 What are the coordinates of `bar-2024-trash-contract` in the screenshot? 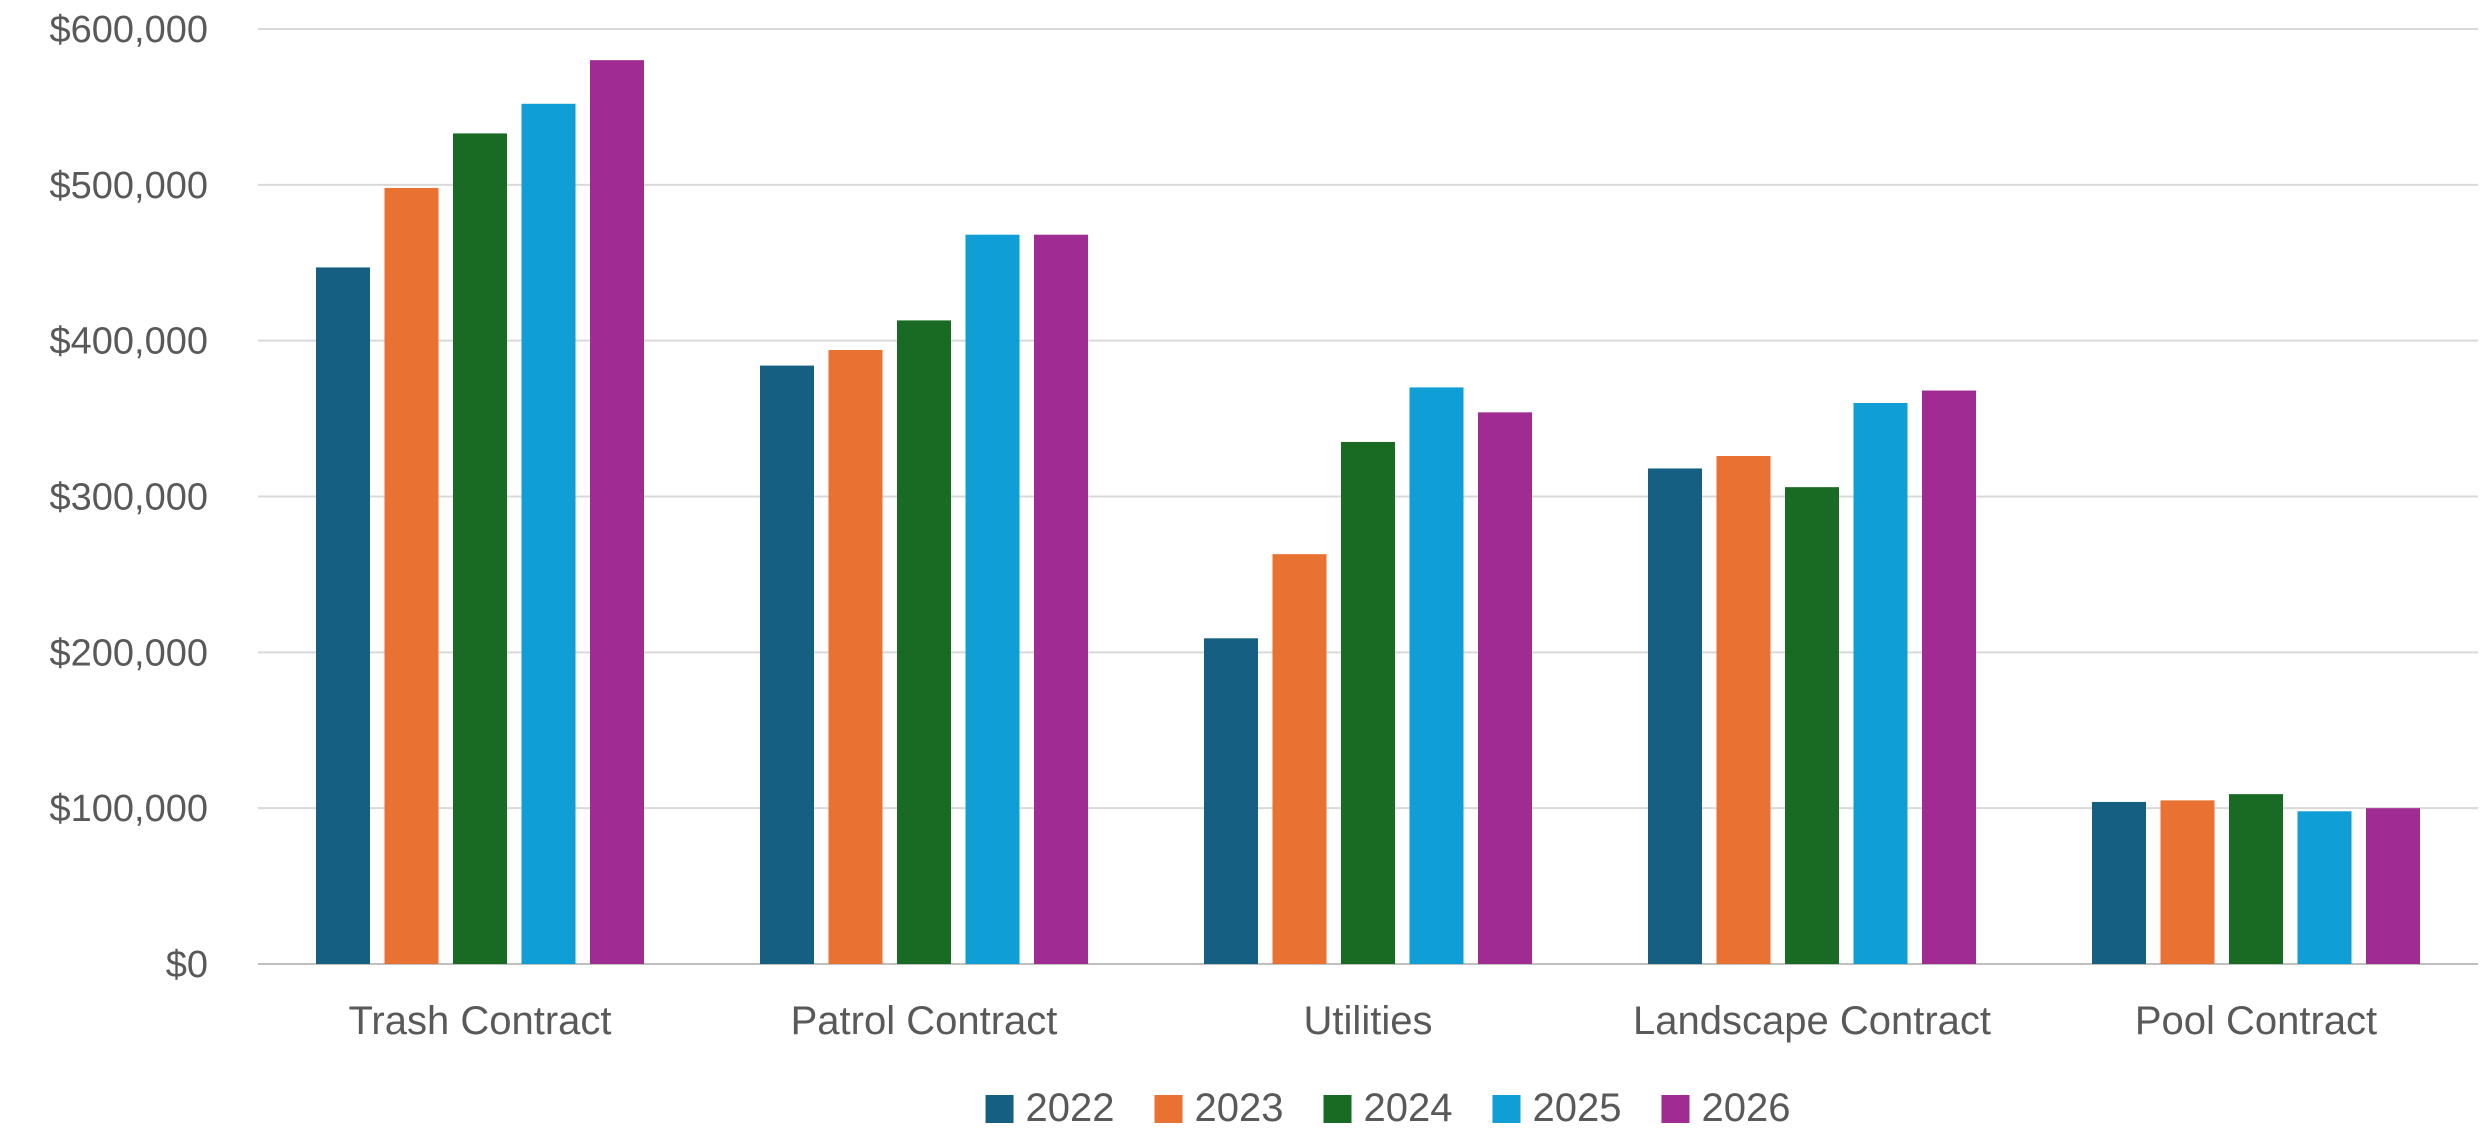 It's located at (480, 549).